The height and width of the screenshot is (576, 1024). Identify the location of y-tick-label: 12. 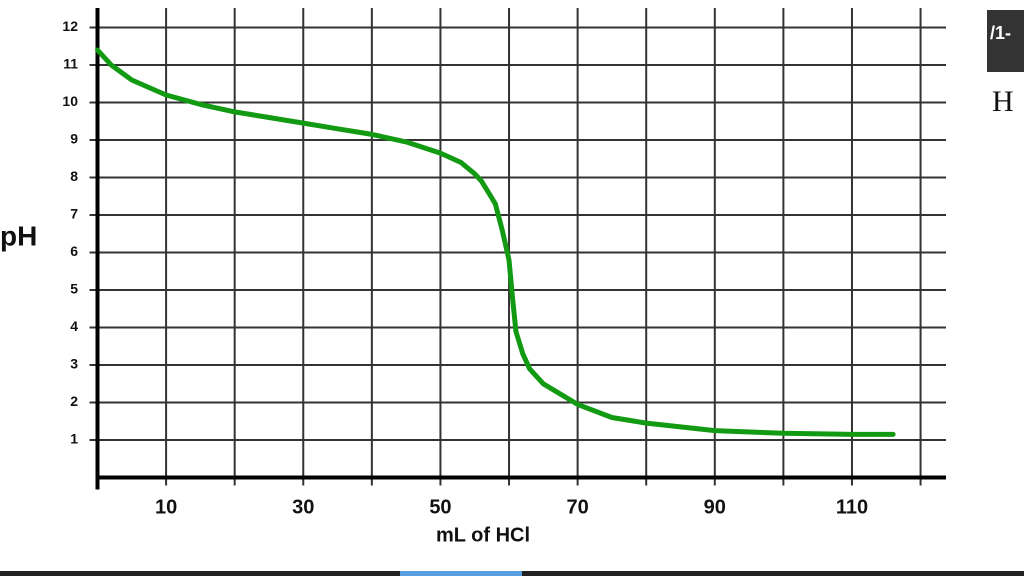
(70, 26).